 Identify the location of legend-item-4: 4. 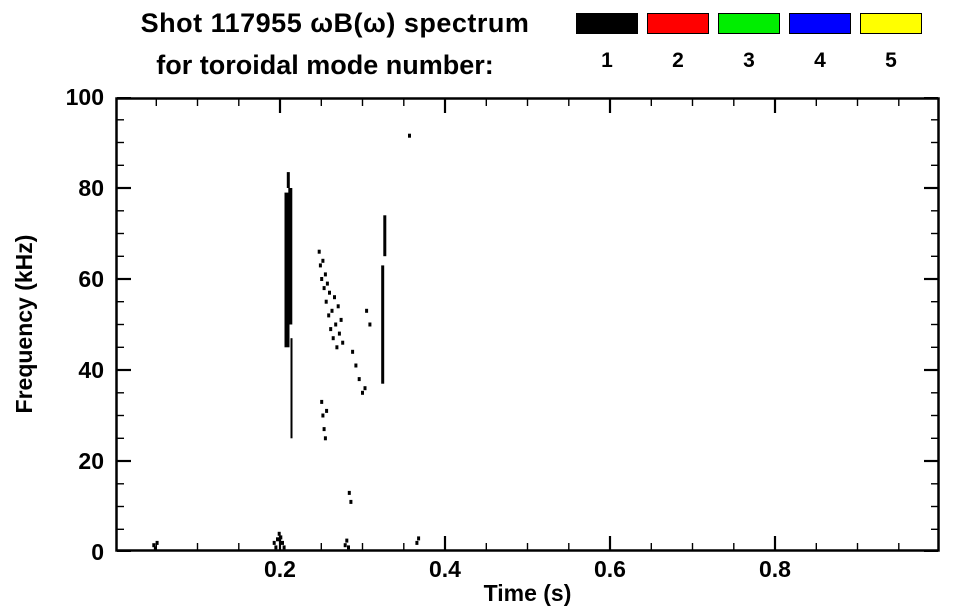
(820, 43).